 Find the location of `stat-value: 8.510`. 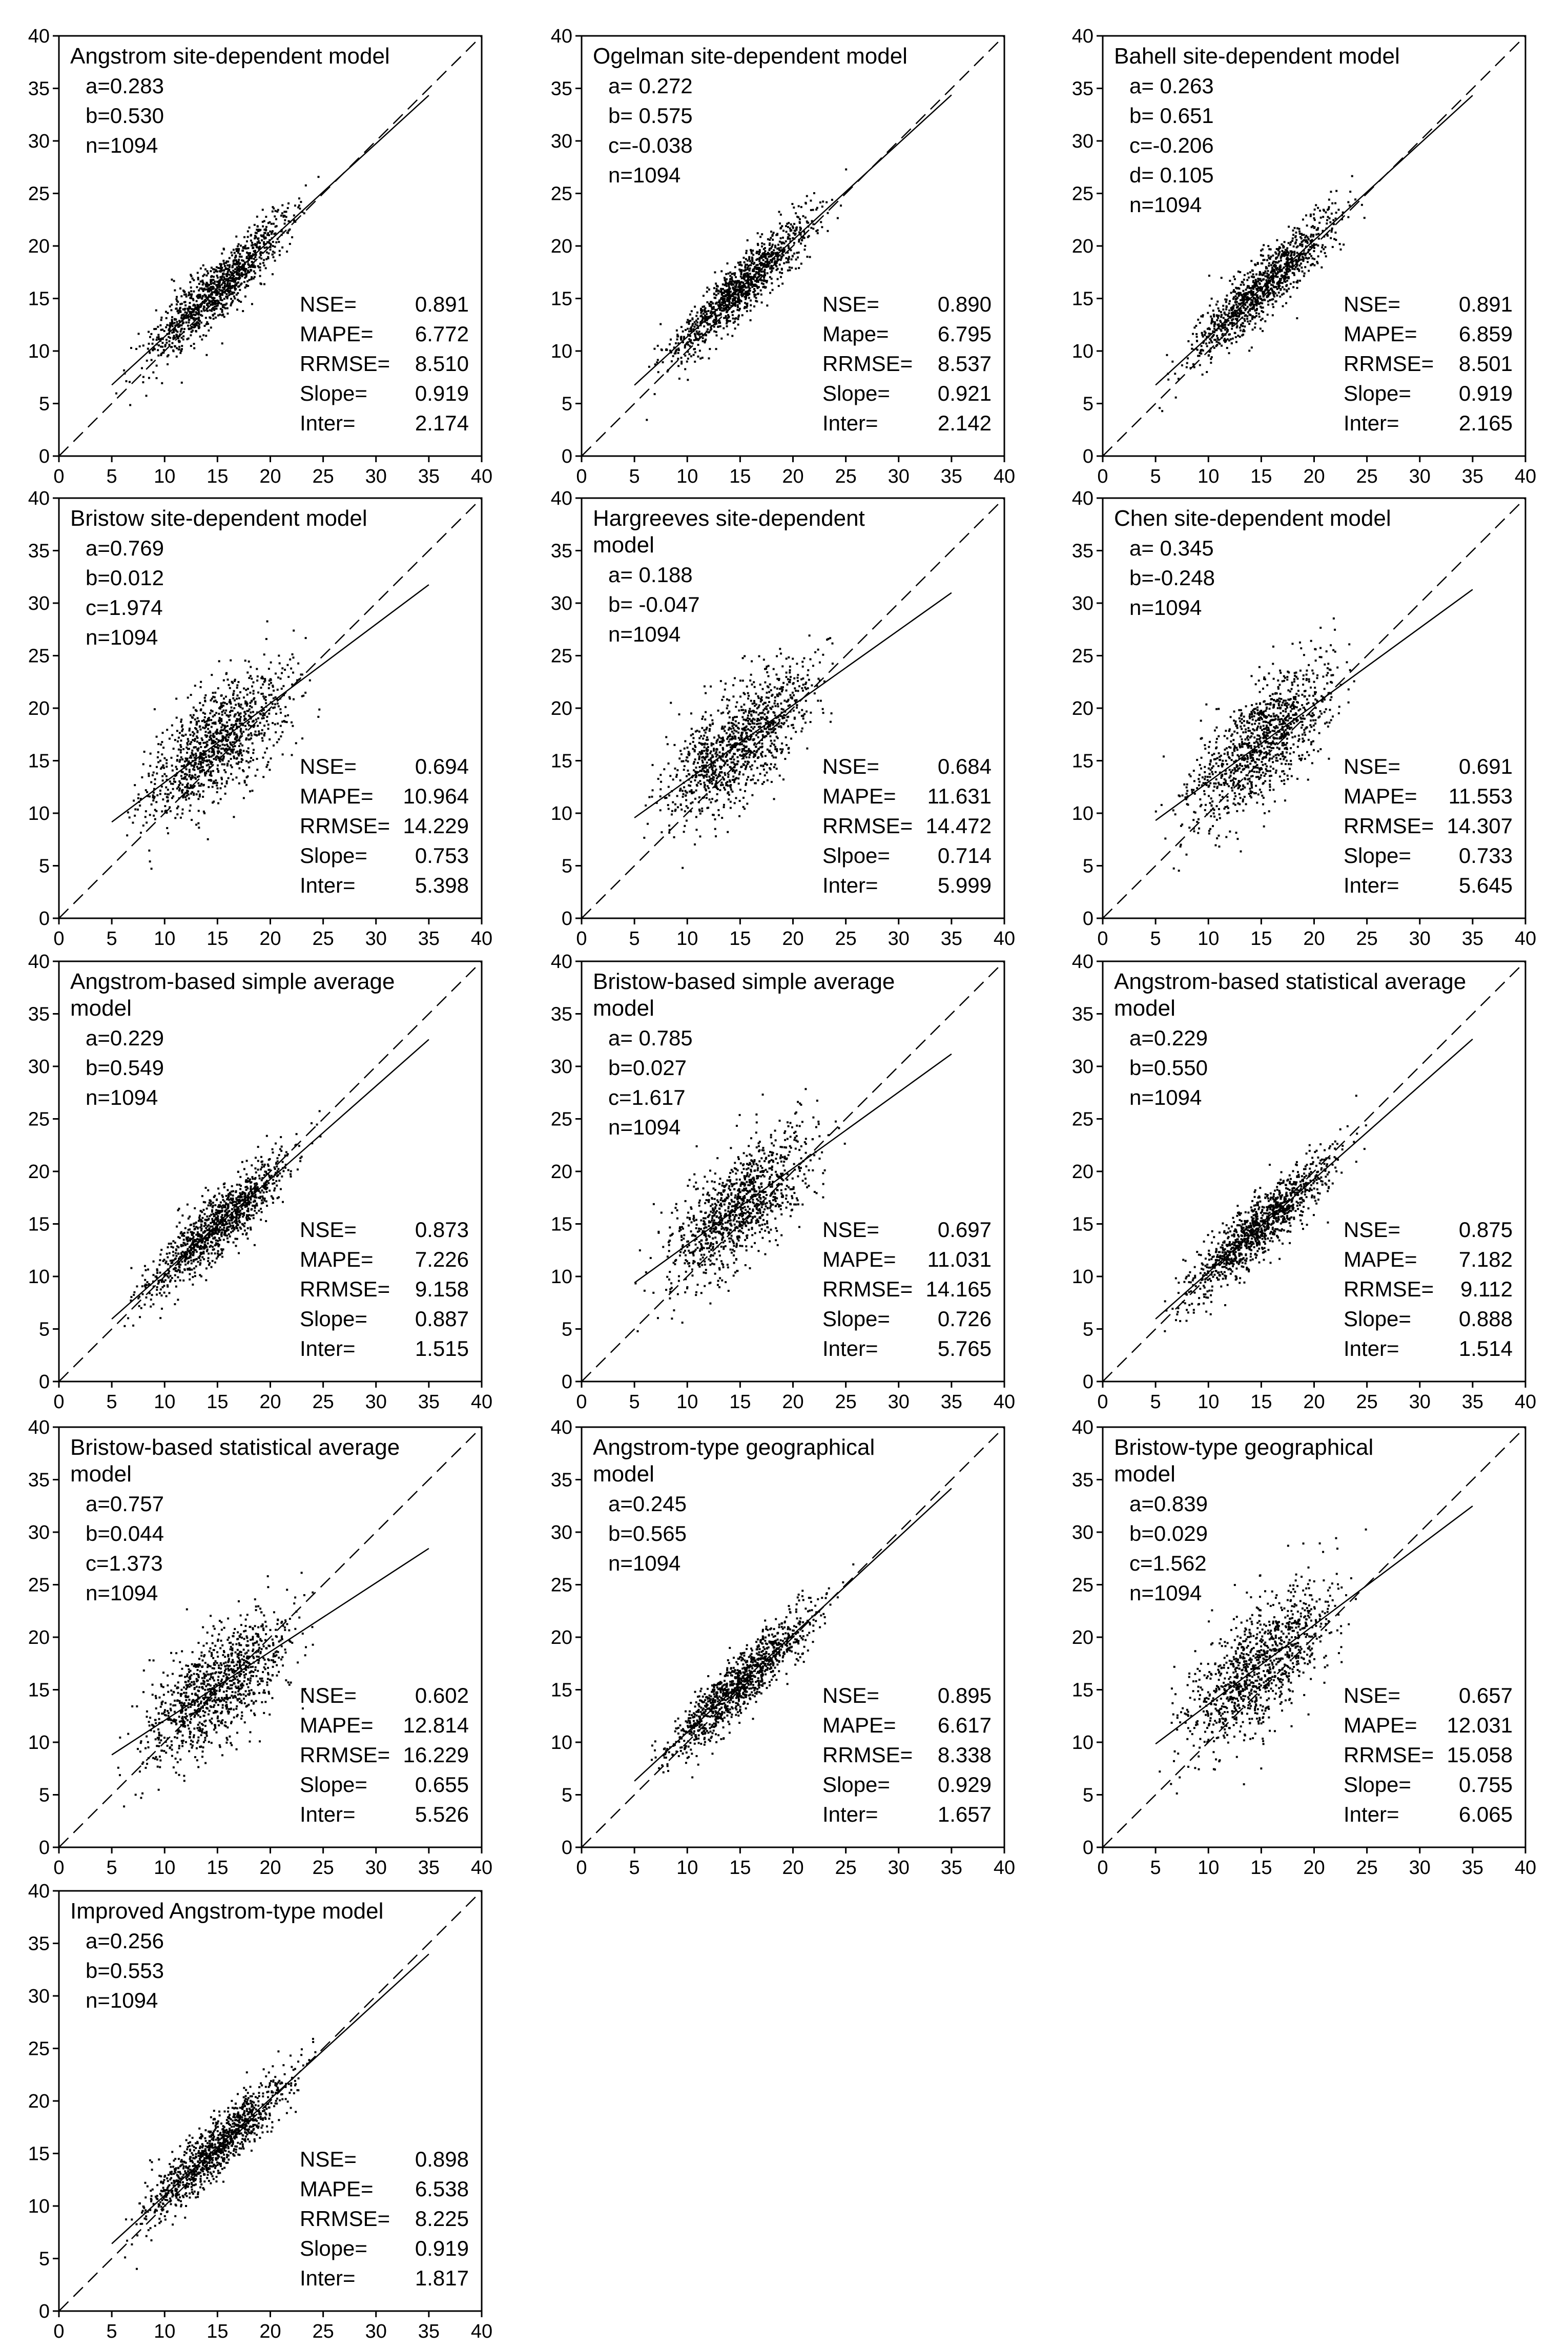

stat-value: 8.510 is located at coordinates (442, 364).